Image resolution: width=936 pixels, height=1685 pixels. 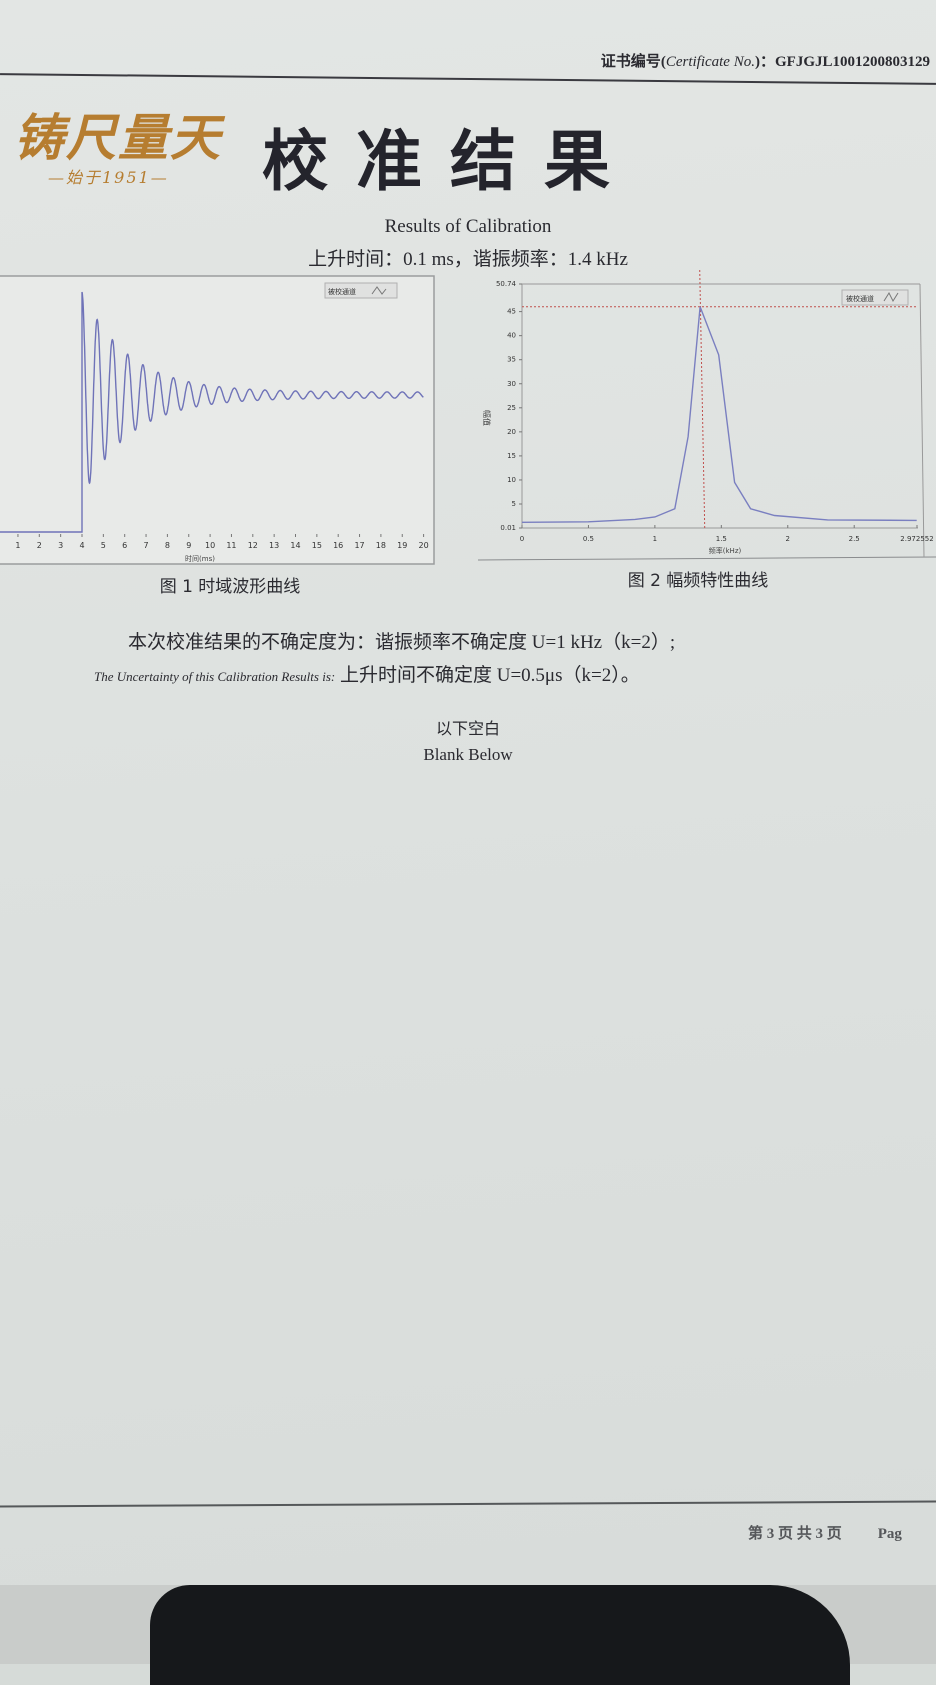 I want to click on logo: 铸尺量天, so click(x=118, y=137).